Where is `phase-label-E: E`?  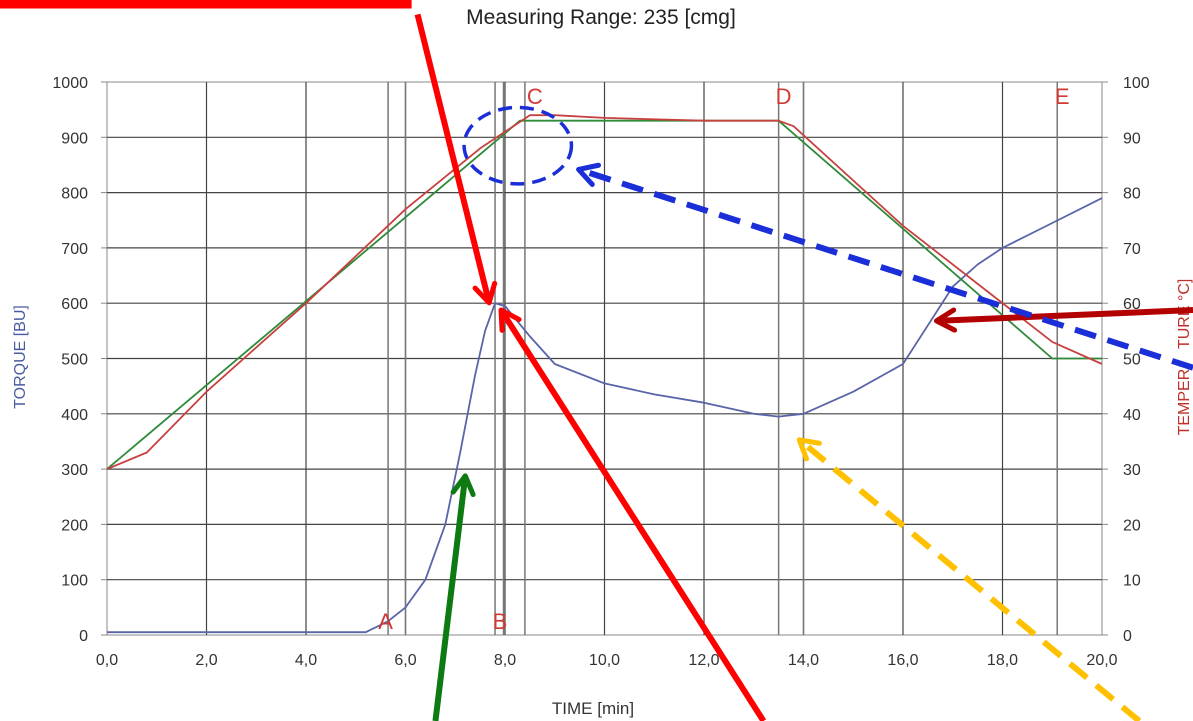
phase-label-E: E is located at coordinates (1062, 96).